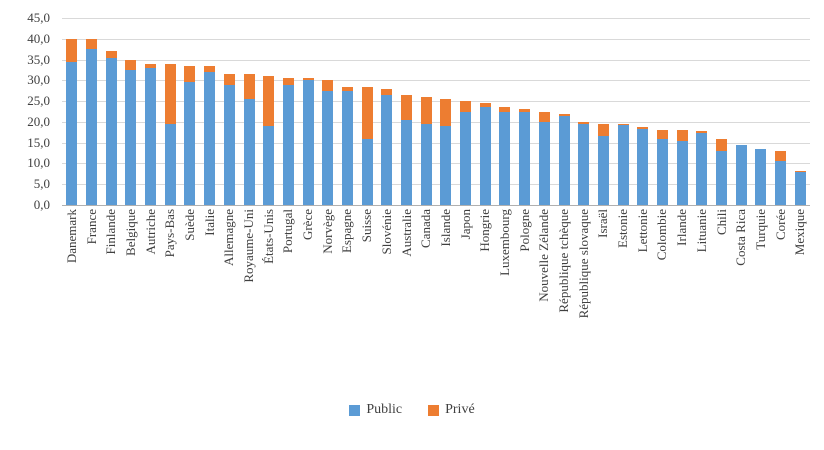 This screenshot has height=450, width=824. What do you see at coordinates (209, 222) in the screenshot?
I see `x-axis-label: Italie` at bounding box center [209, 222].